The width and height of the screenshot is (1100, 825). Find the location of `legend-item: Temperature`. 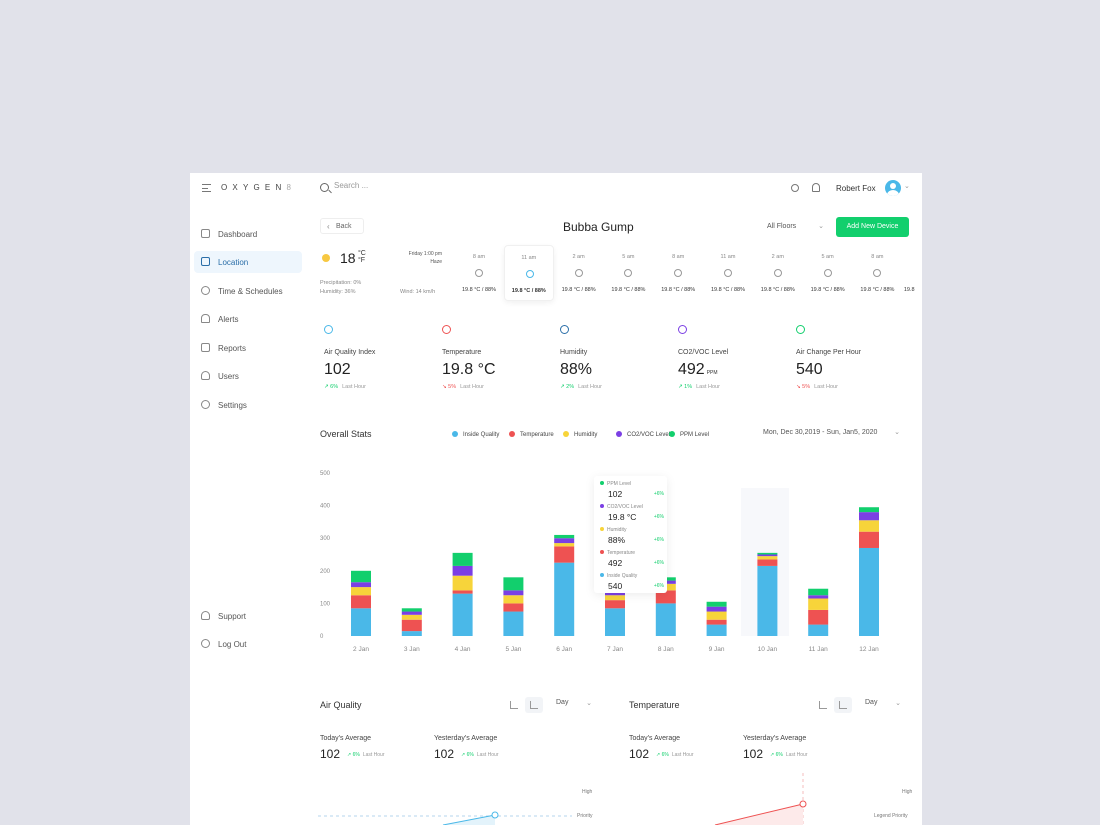

legend-item: Temperature is located at coordinates (531, 434).